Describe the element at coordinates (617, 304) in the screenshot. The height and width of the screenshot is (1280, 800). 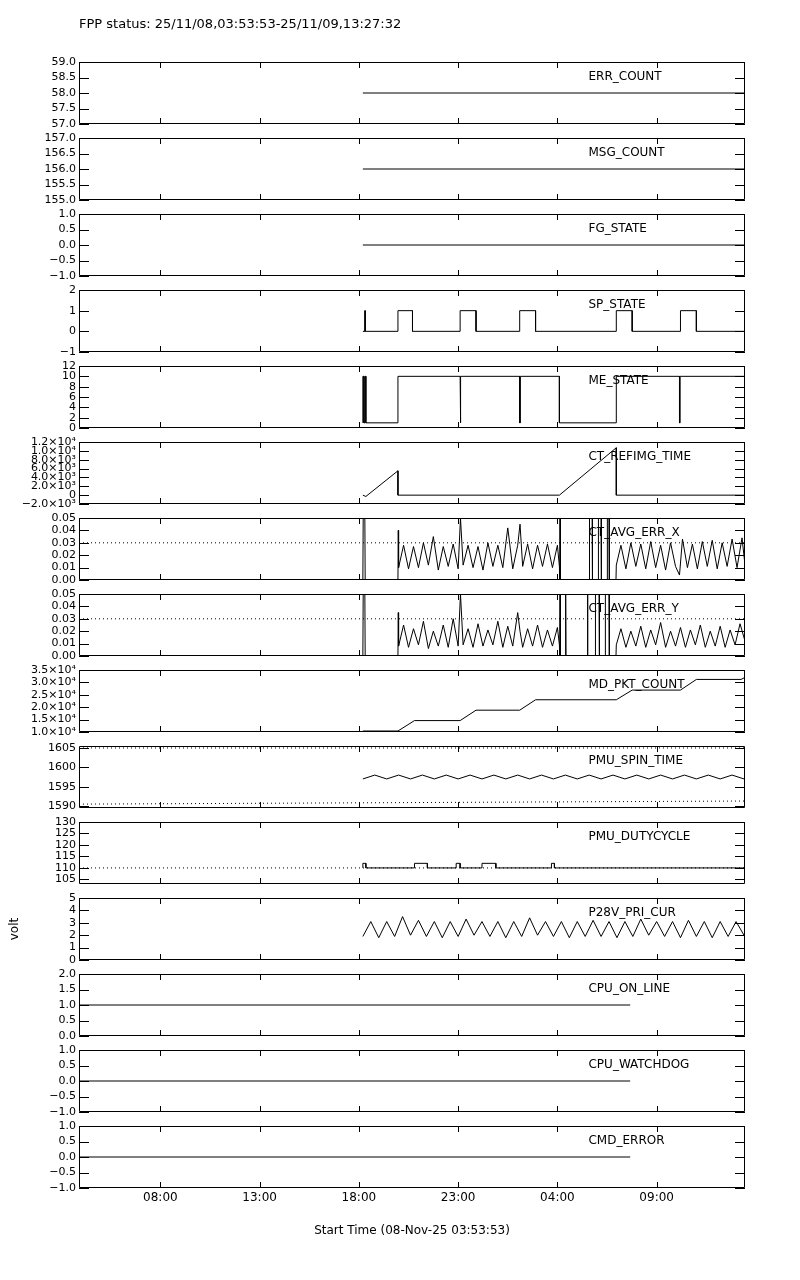
I see `annotation: SP_STATE` at that location.